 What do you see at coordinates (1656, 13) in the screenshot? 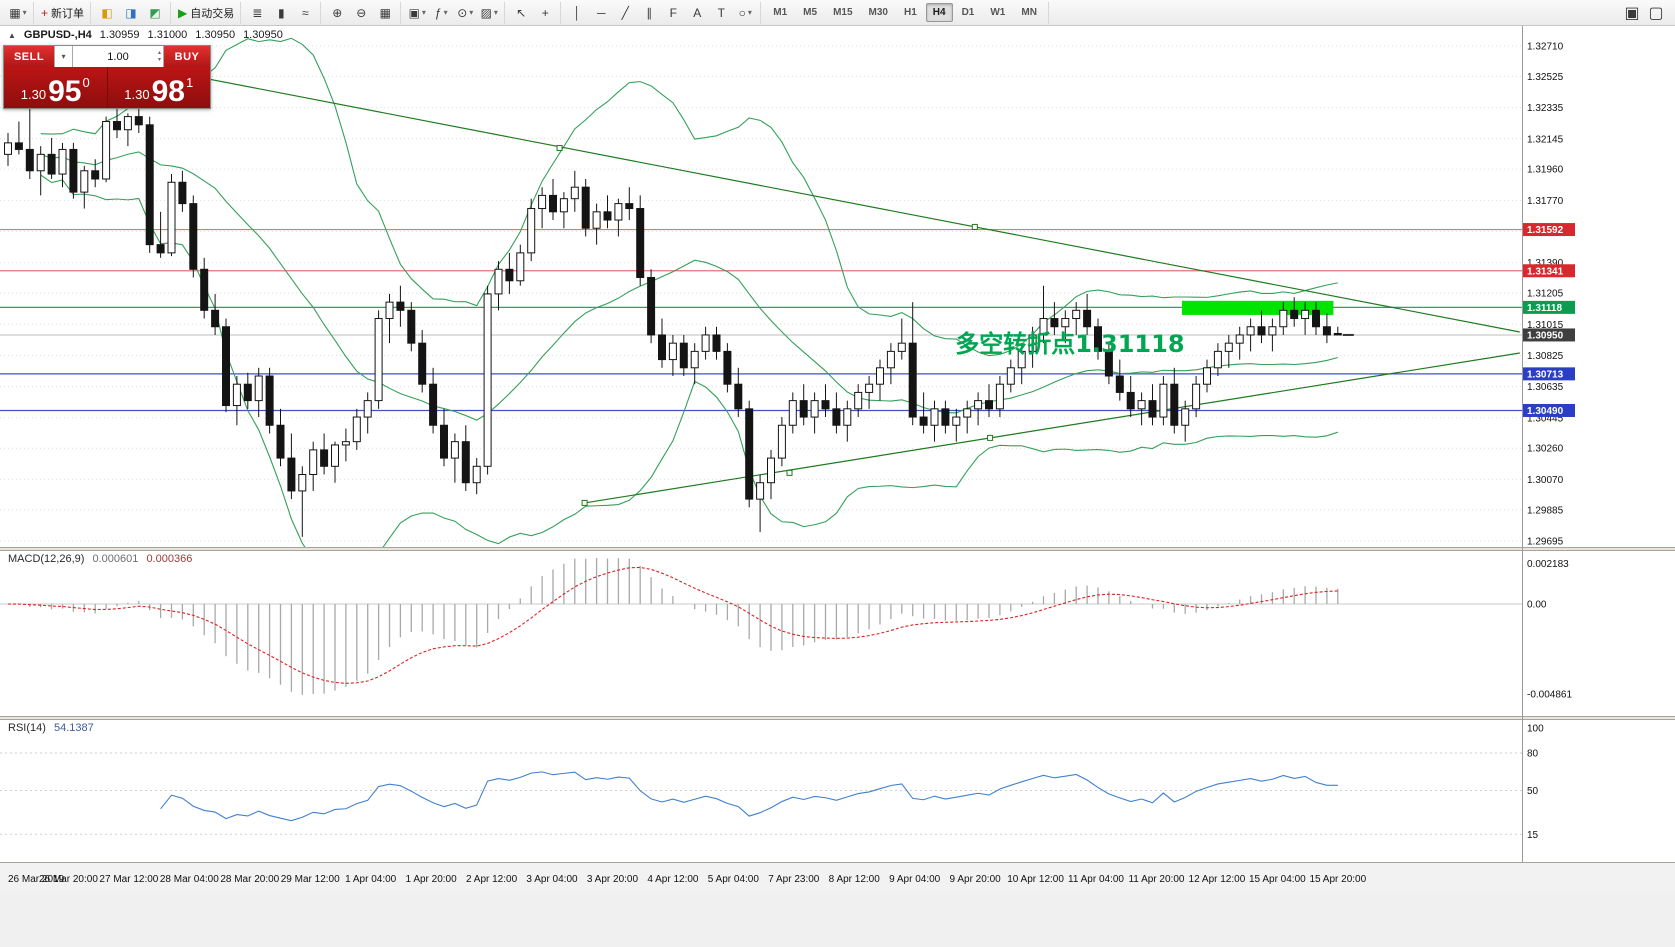
I see `new-window-icon: ▢` at bounding box center [1656, 13].